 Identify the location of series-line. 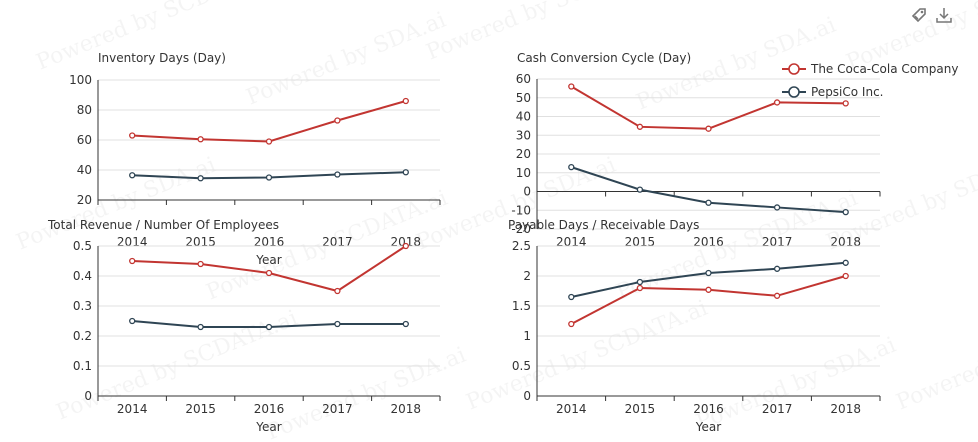
(269, 121).